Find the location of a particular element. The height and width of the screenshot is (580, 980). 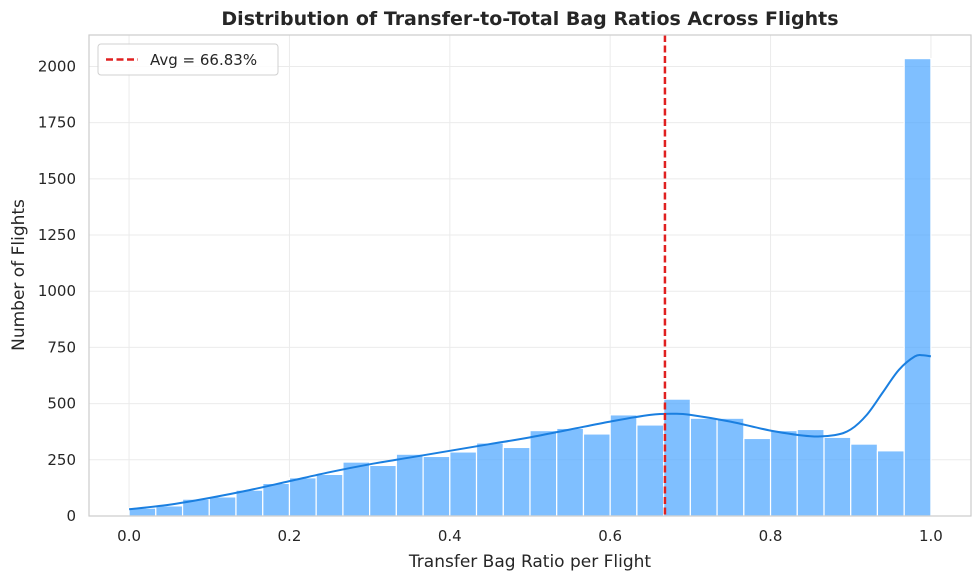

x-tick-label: 0.0 is located at coordinates (129, 536).